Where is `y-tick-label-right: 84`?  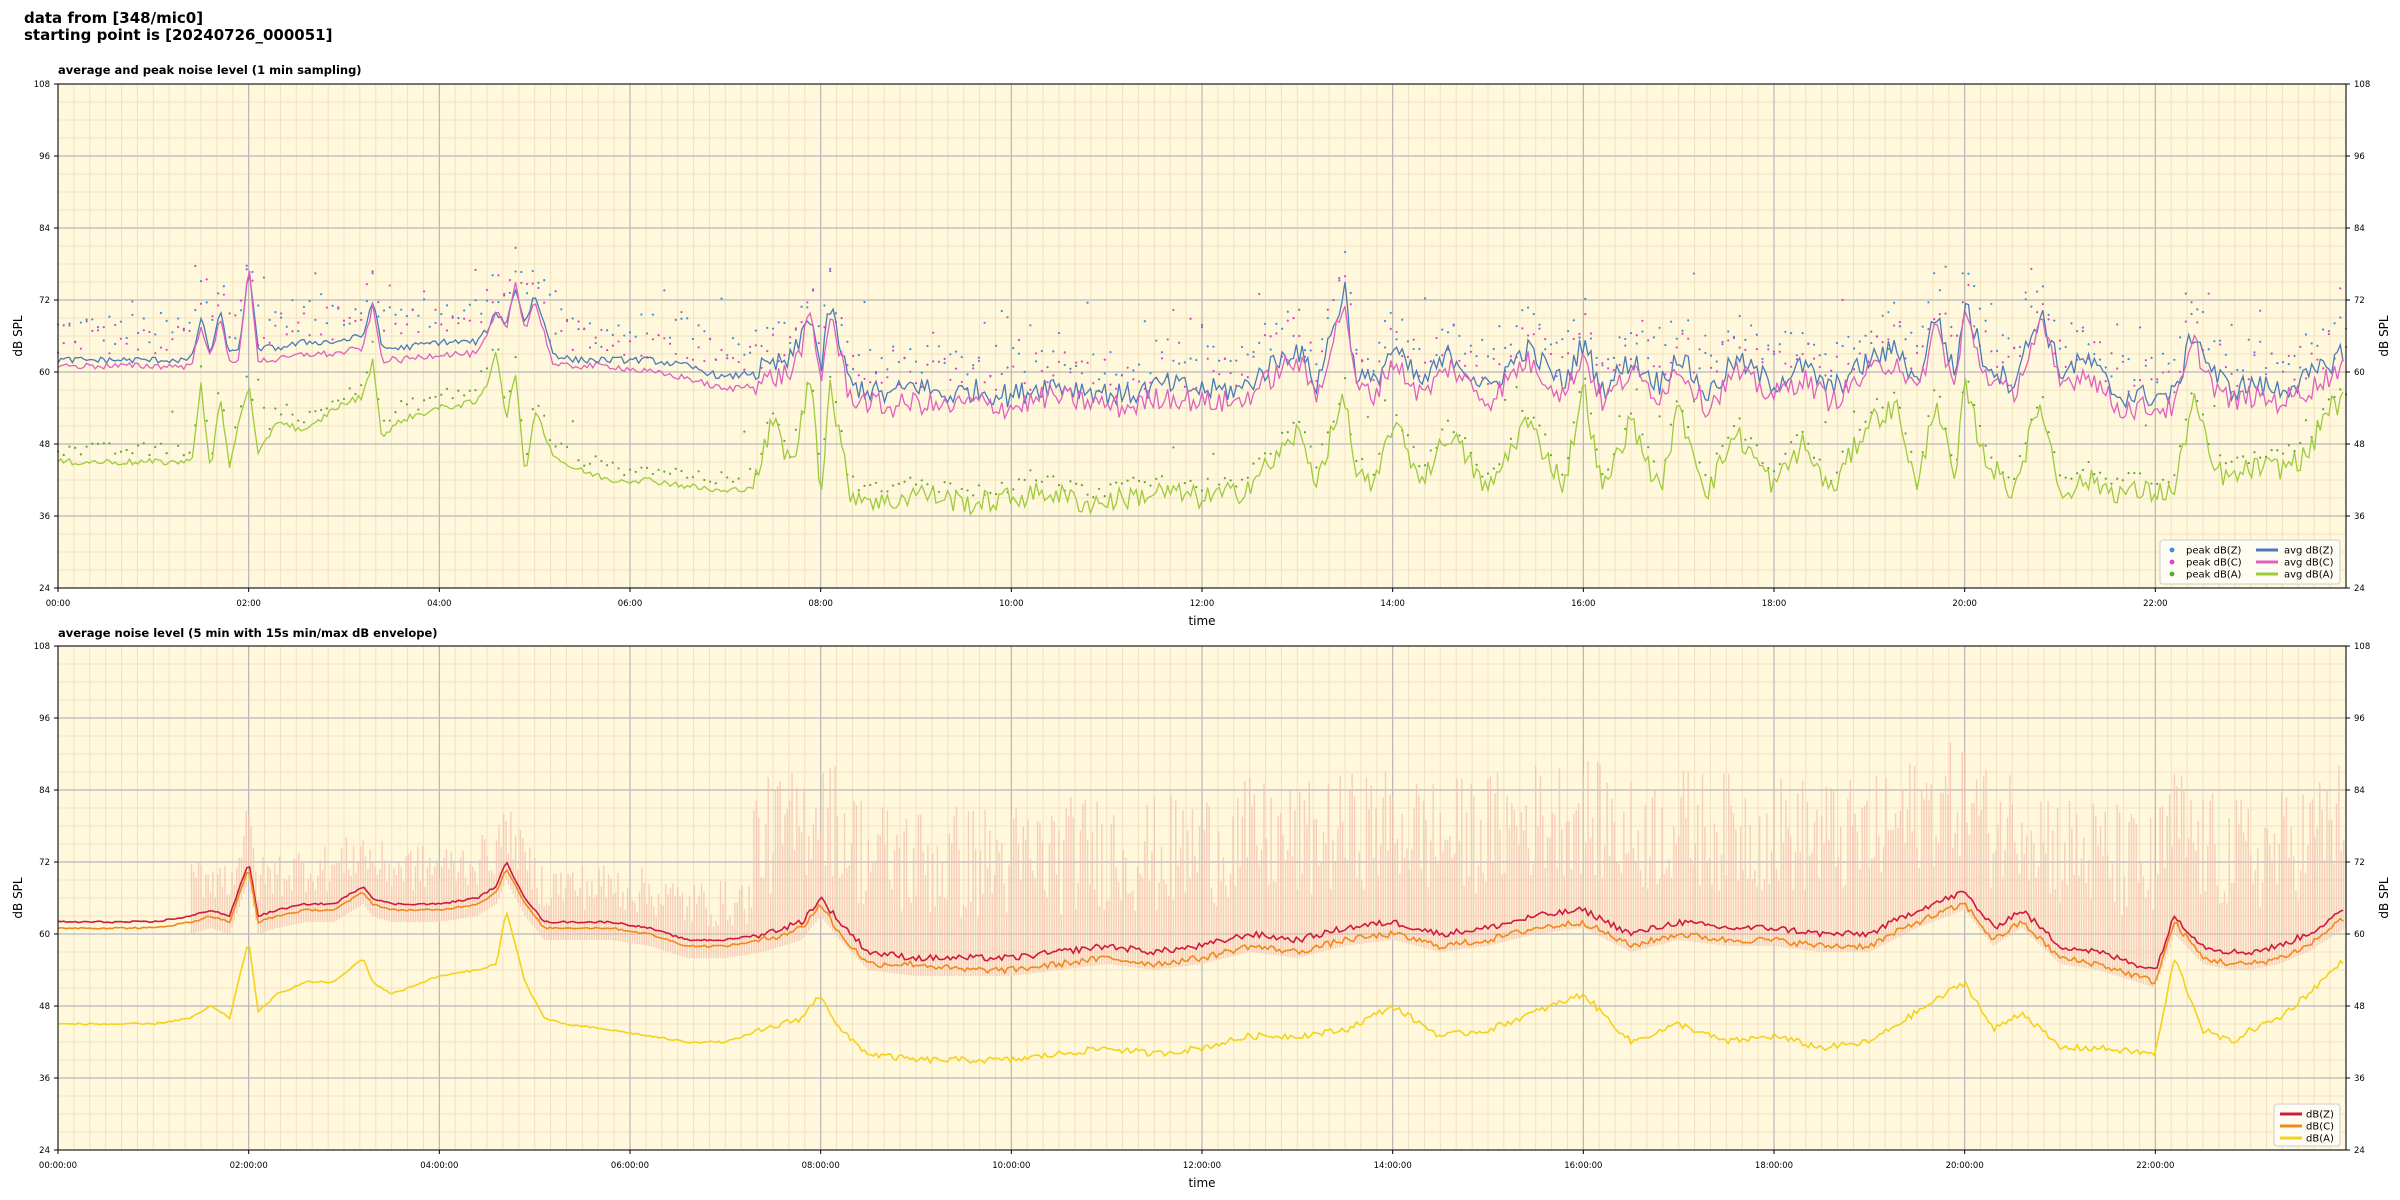
y-tick-label-right: 84 is located at coordinates (2359, 229).